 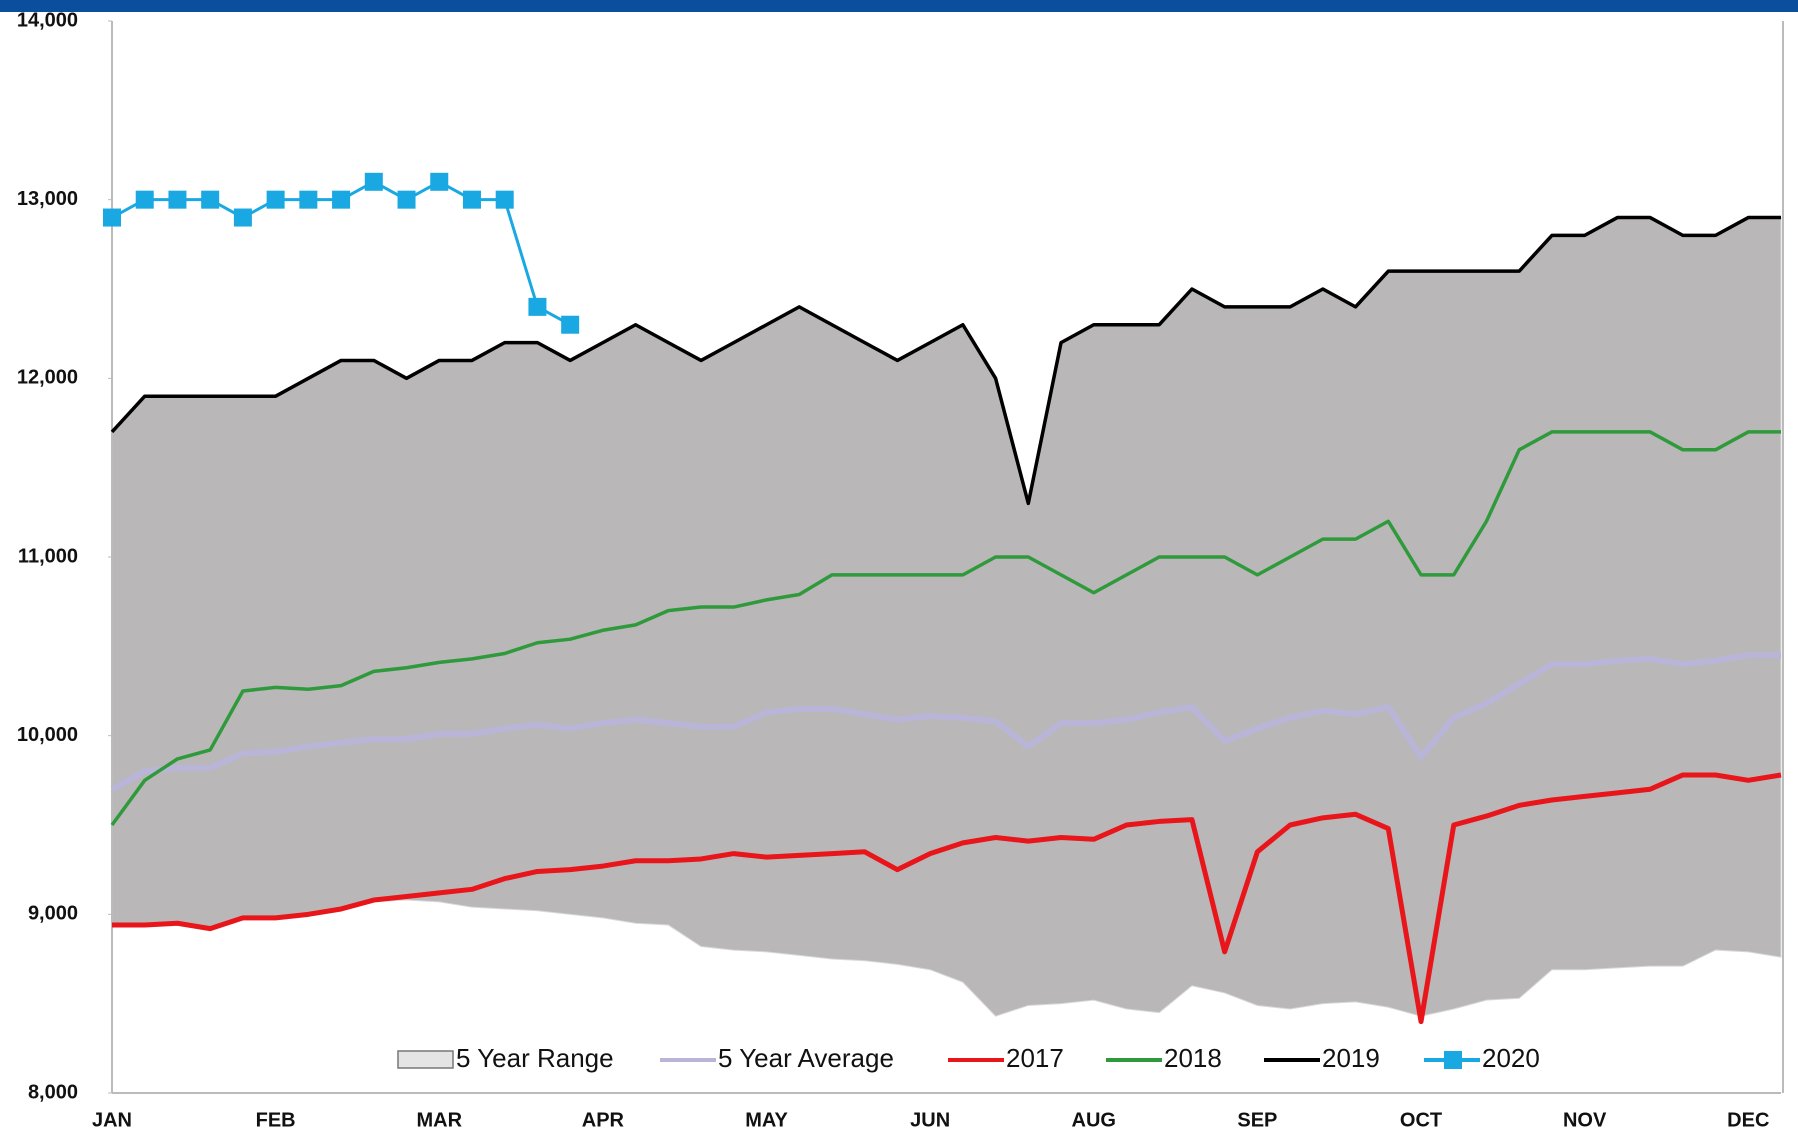 I want to click on y-tick-label: 14,000, so click(x=47, y=20).